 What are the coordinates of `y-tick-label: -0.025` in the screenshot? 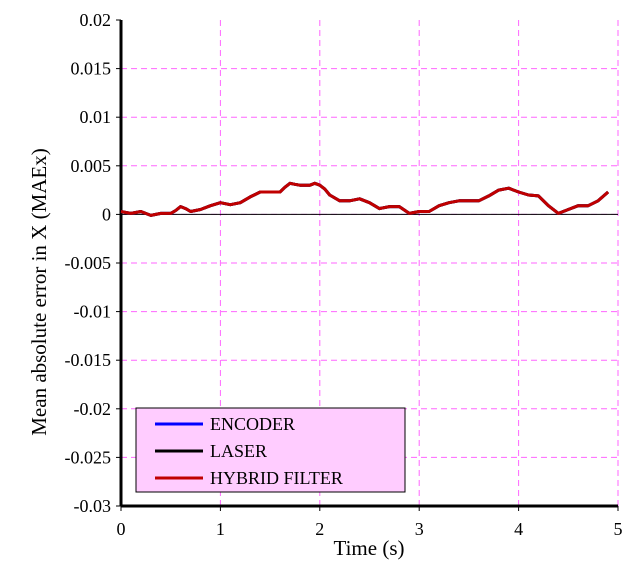 It's located at (88, 457).